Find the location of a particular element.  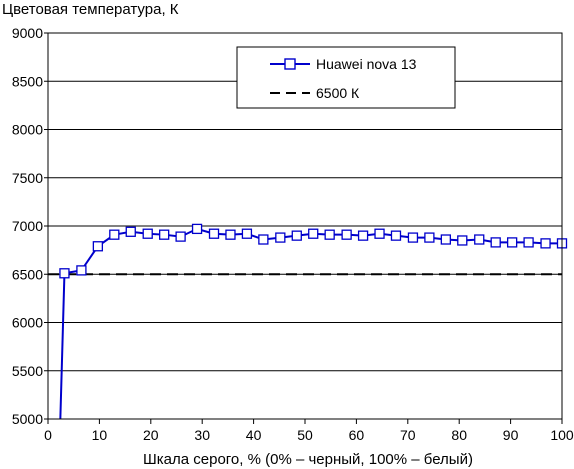

y-tick-label: 6000 is located at coordinates (27, 323).